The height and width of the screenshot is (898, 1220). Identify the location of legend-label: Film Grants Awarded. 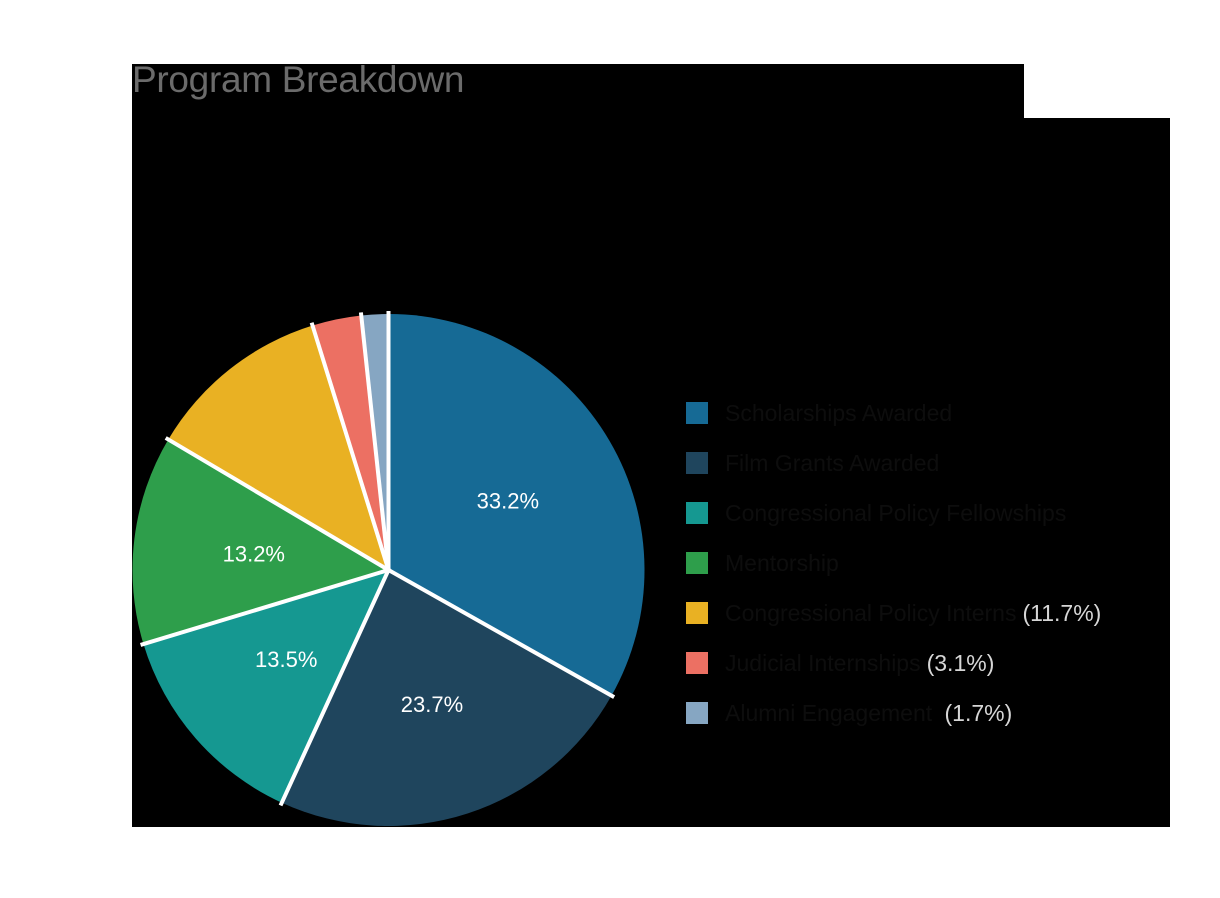
(832, 463).